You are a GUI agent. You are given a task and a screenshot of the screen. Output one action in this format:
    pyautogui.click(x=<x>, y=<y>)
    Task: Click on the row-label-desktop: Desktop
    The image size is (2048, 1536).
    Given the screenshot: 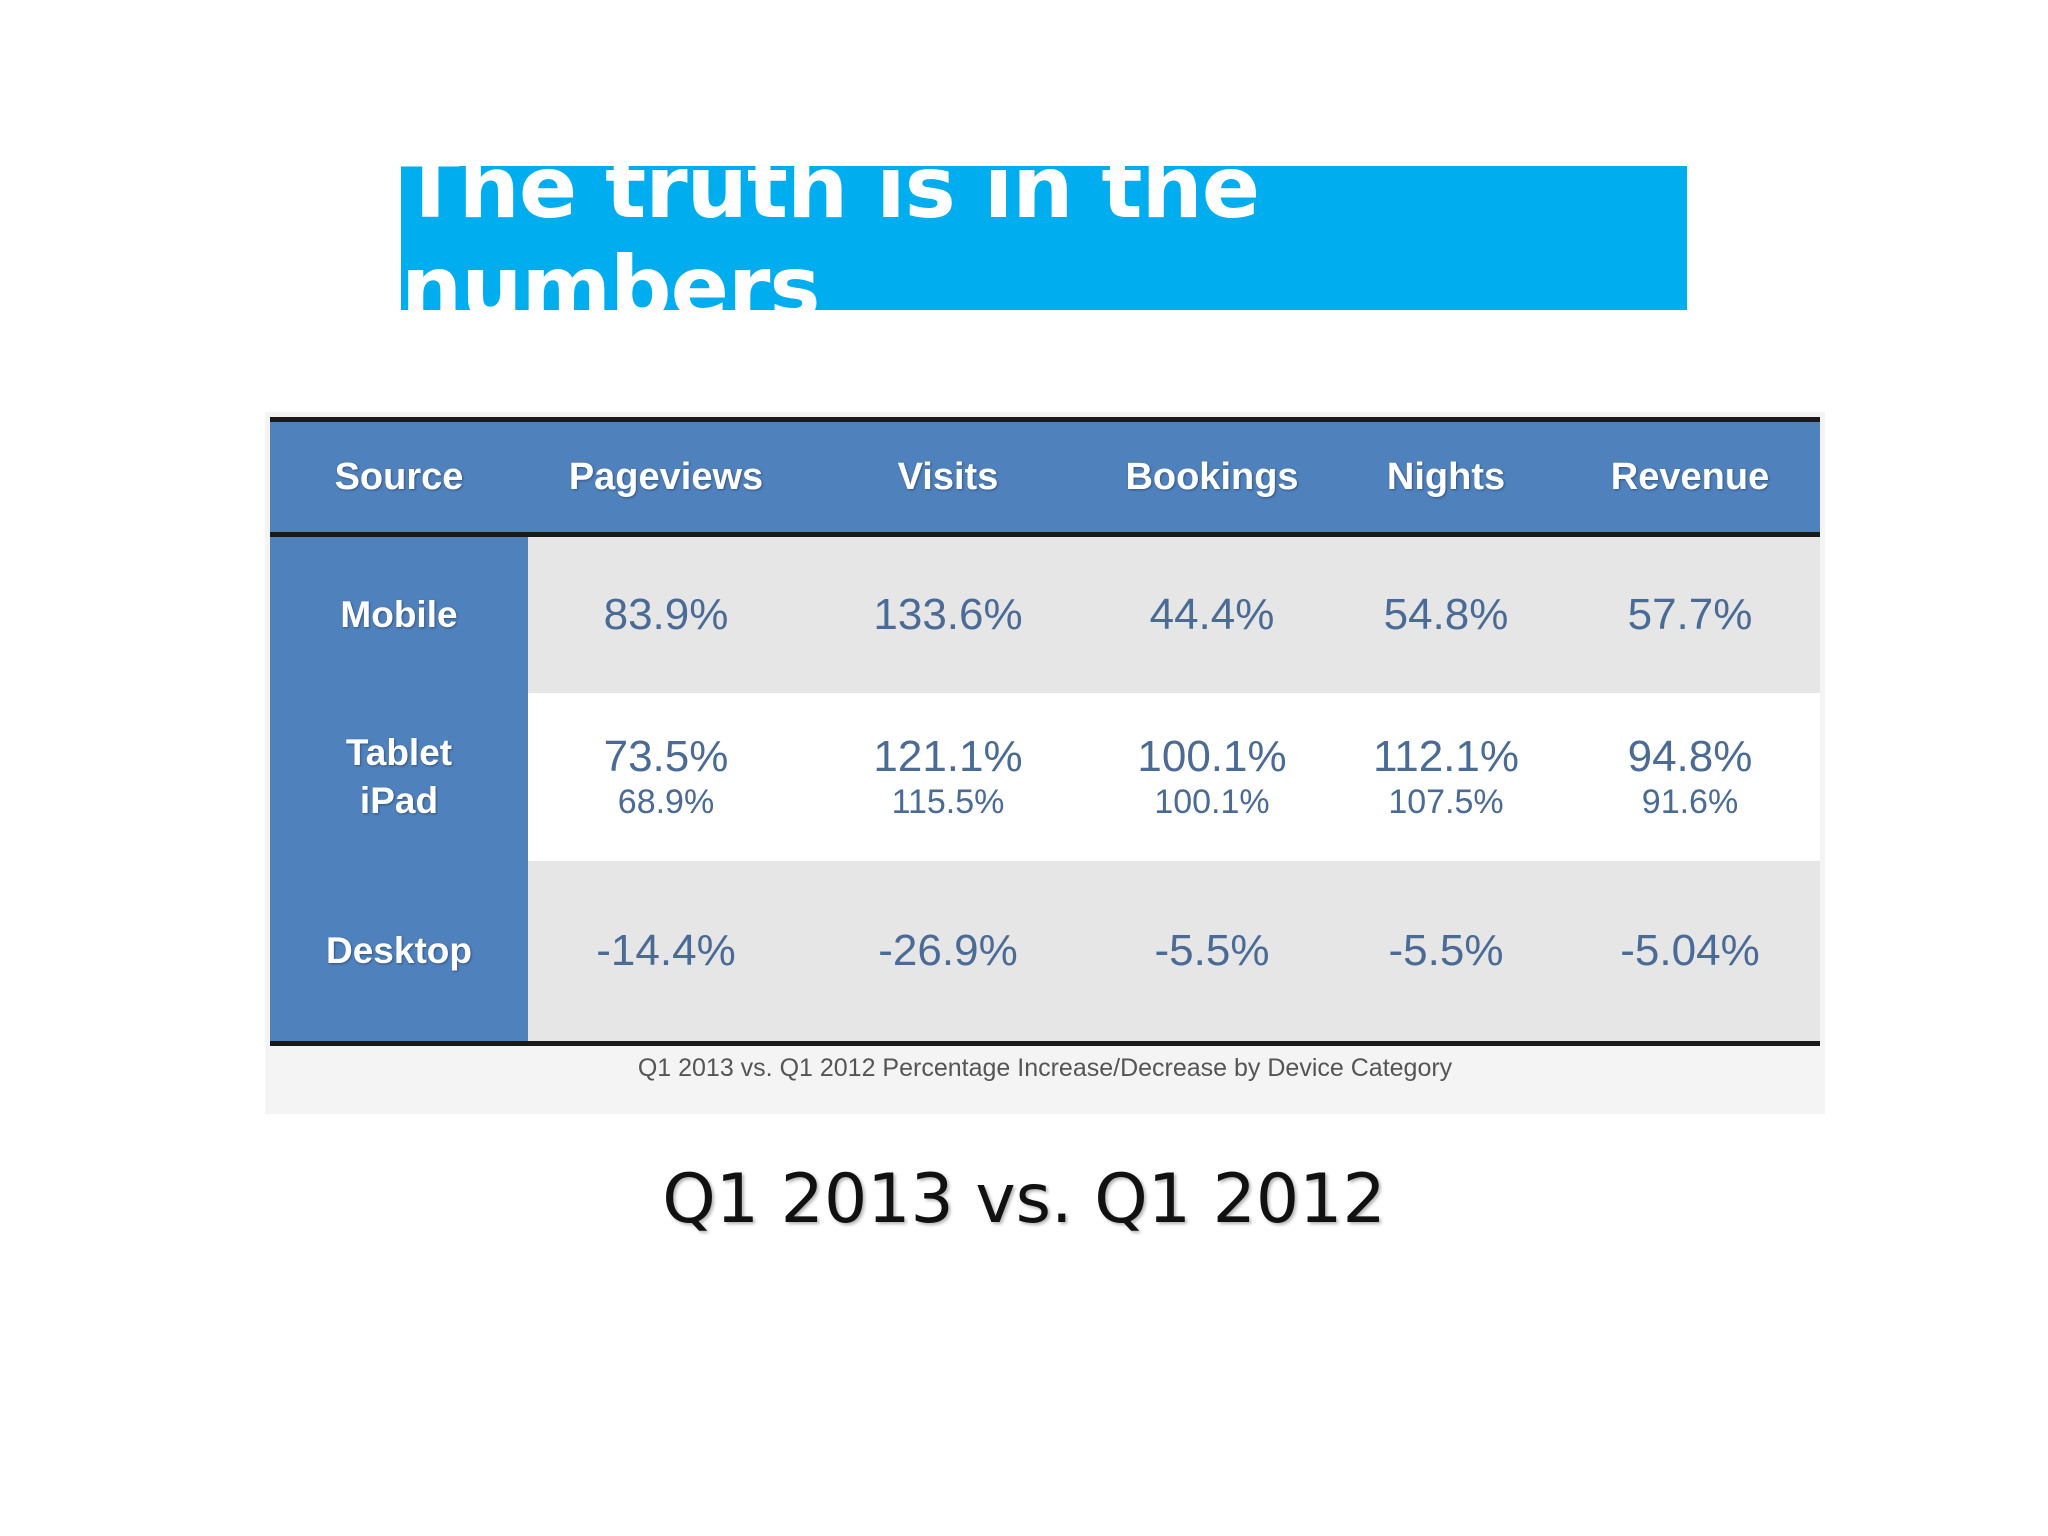 What is the action you would take?
    pyautogui.click(x=399, y=952)
    